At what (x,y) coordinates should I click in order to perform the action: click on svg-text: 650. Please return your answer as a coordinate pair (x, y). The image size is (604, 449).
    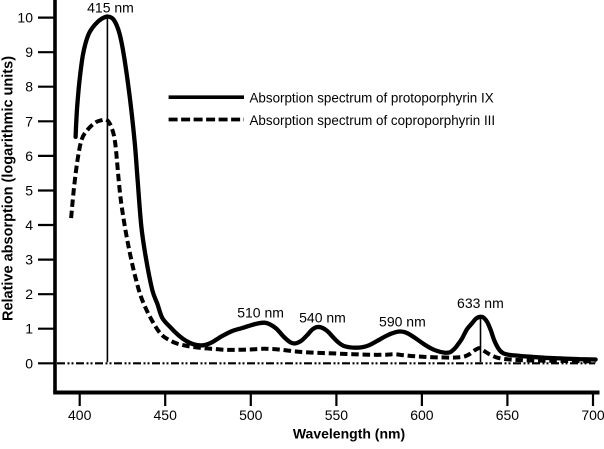
    Looking at the image, I should click on (508, 415).